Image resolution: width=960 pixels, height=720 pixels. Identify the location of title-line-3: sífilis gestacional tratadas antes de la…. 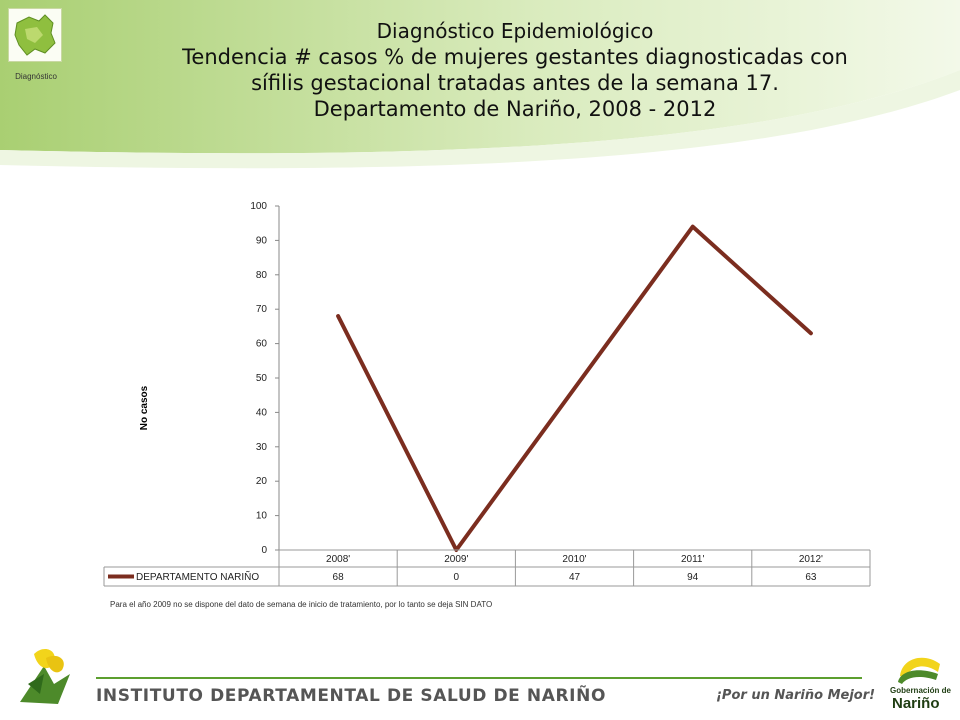
(515, 83).